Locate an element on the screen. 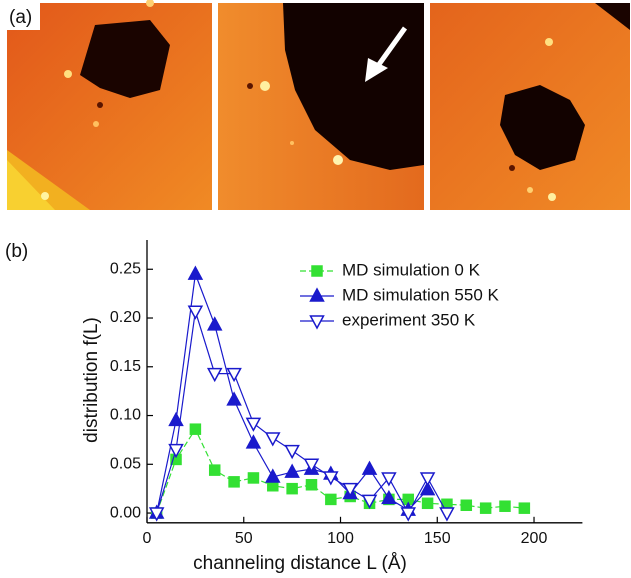 Image resolution: width=631 pixels, height=578 pixels. x-tick-label: 150 is located at coordinates (437, 538).